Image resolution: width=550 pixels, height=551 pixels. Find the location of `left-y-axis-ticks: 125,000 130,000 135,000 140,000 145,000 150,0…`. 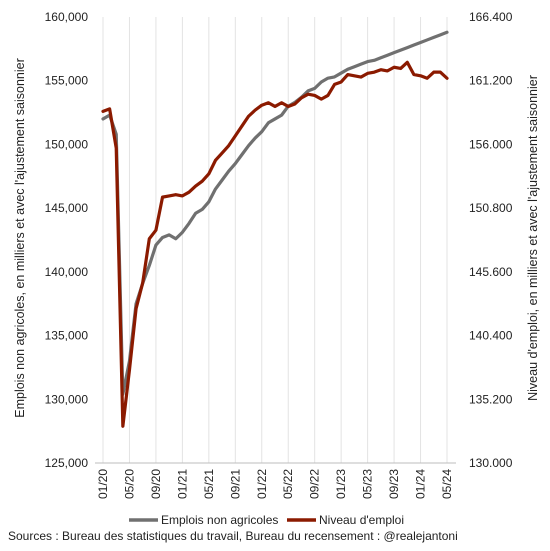

left-y-axis-ticks: 125,000 130,000 135,000 140,000 145,000 150,0… is located at coordinates (67, 240).